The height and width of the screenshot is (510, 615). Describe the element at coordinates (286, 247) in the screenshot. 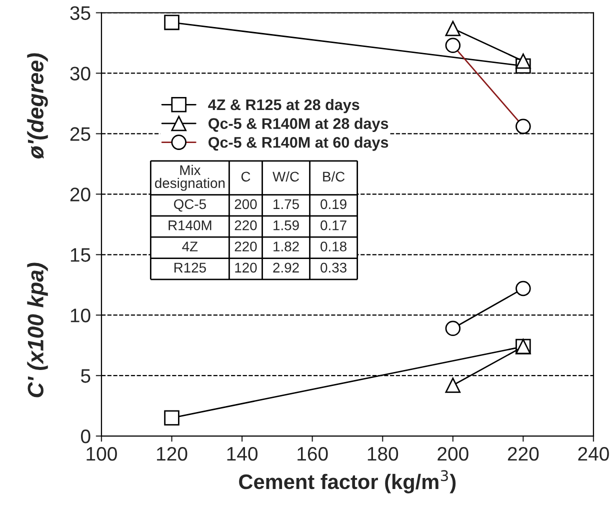

I see `annotation: 1.82` at that location.